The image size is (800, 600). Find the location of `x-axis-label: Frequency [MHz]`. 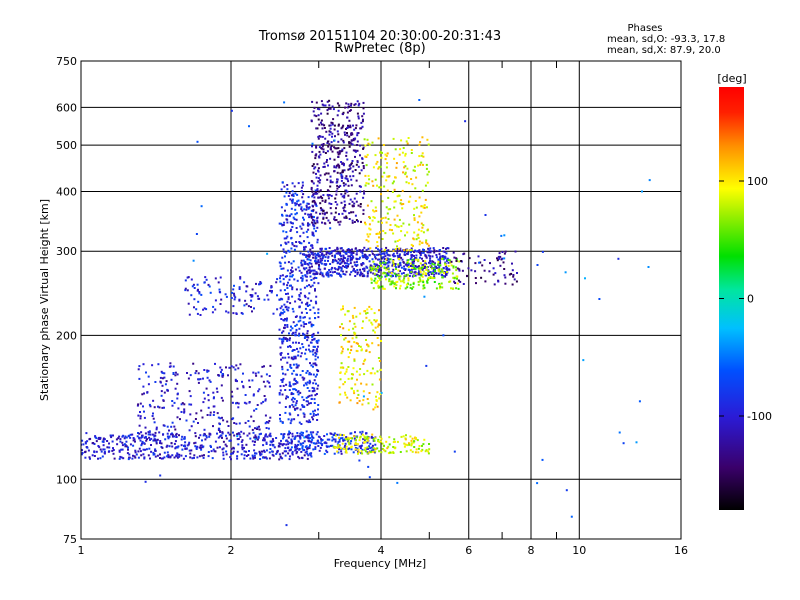

x-axis-label: Frequency [MHz] is located at coordinates (380, 563).